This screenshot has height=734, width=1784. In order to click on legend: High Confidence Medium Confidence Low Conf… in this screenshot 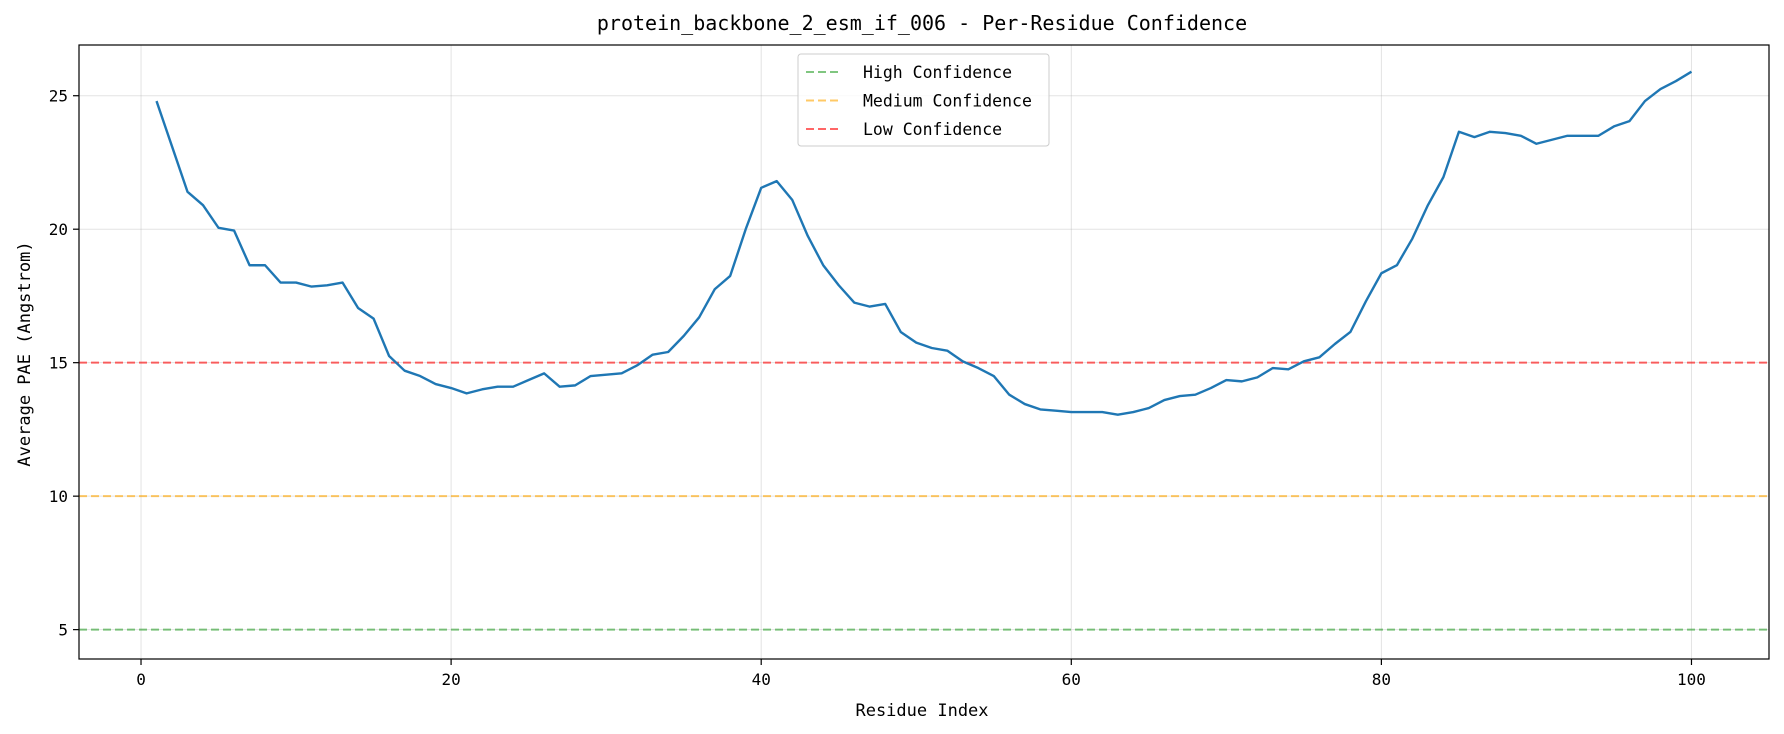, I will do `click(923, 100)`.